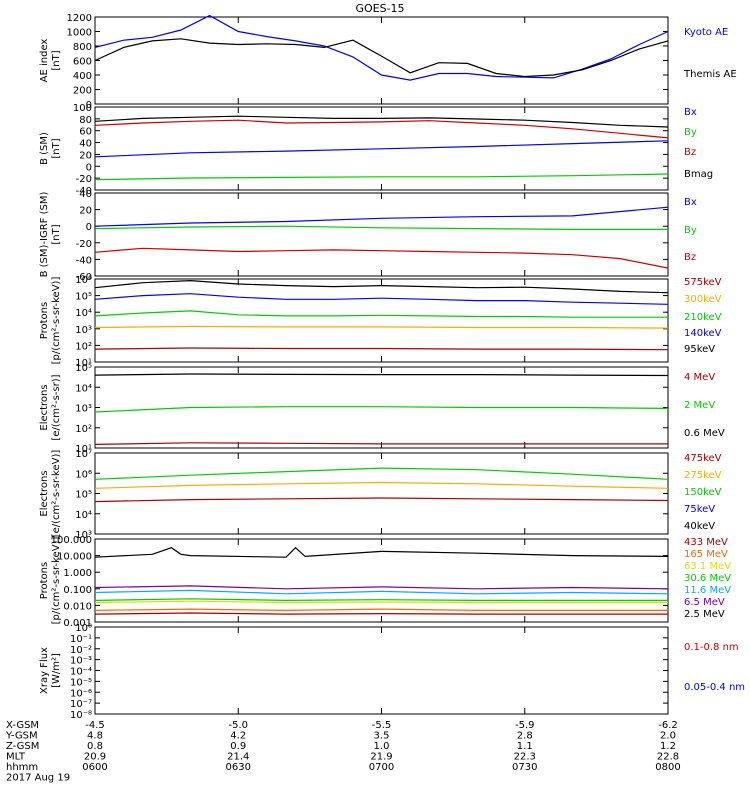 The image size is (750, 800). I want to click on y-tick-label: 0.001, so click(77, 623).